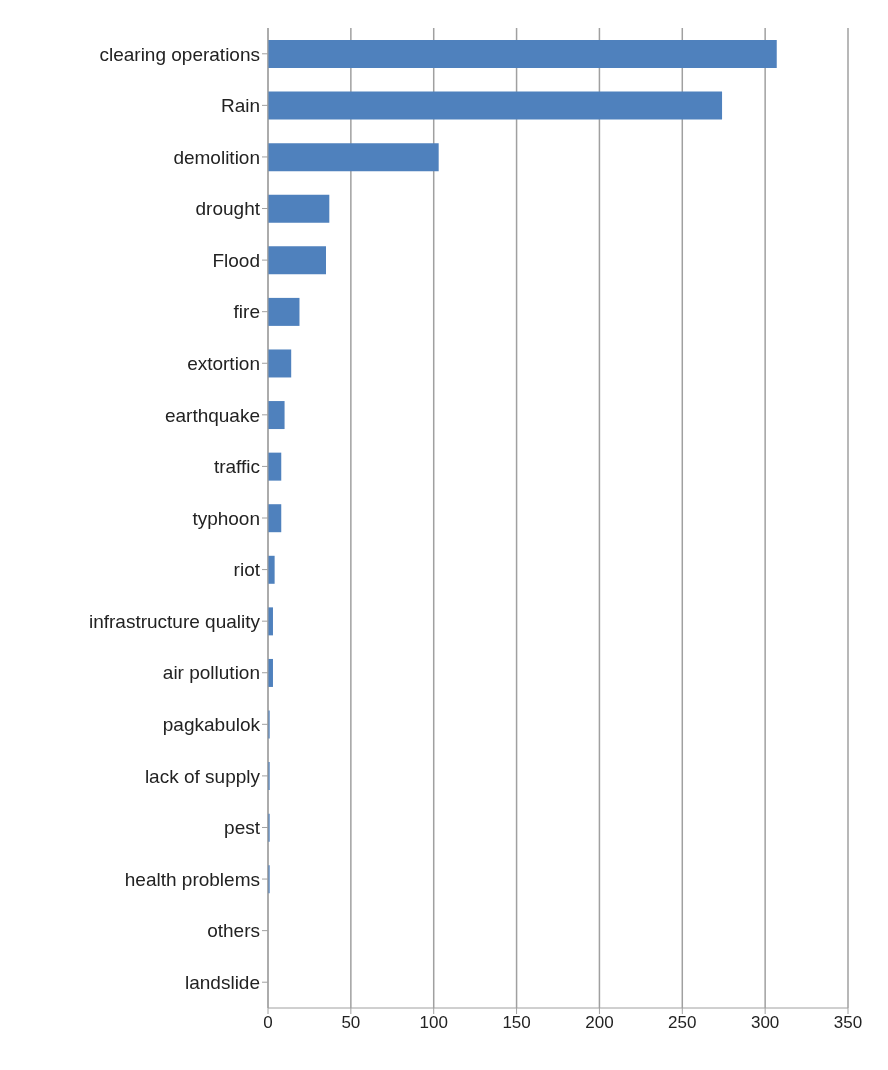  Describe the element at coordinates (226, 518) in the screenshot. I see `y-tick-label: typhoon` at that location.